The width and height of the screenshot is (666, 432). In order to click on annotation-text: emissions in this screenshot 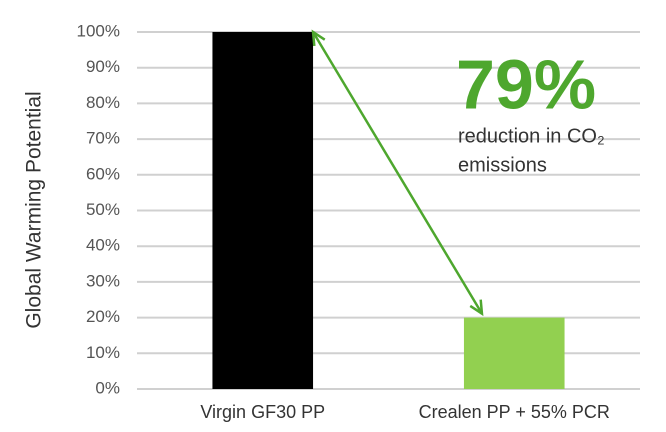, I will do `click(502, 165)`.